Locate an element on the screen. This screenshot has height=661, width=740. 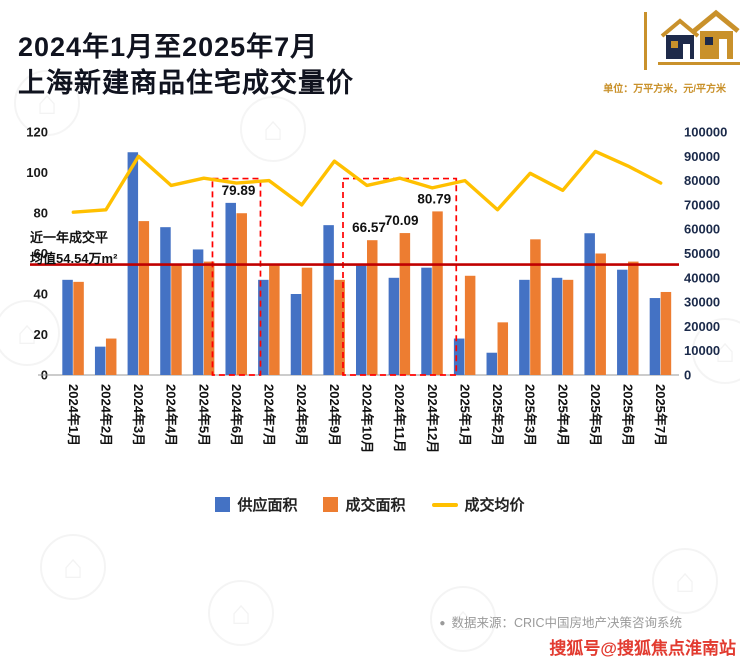
left-axis-tick: 20 is located at coordinates (41, 334).